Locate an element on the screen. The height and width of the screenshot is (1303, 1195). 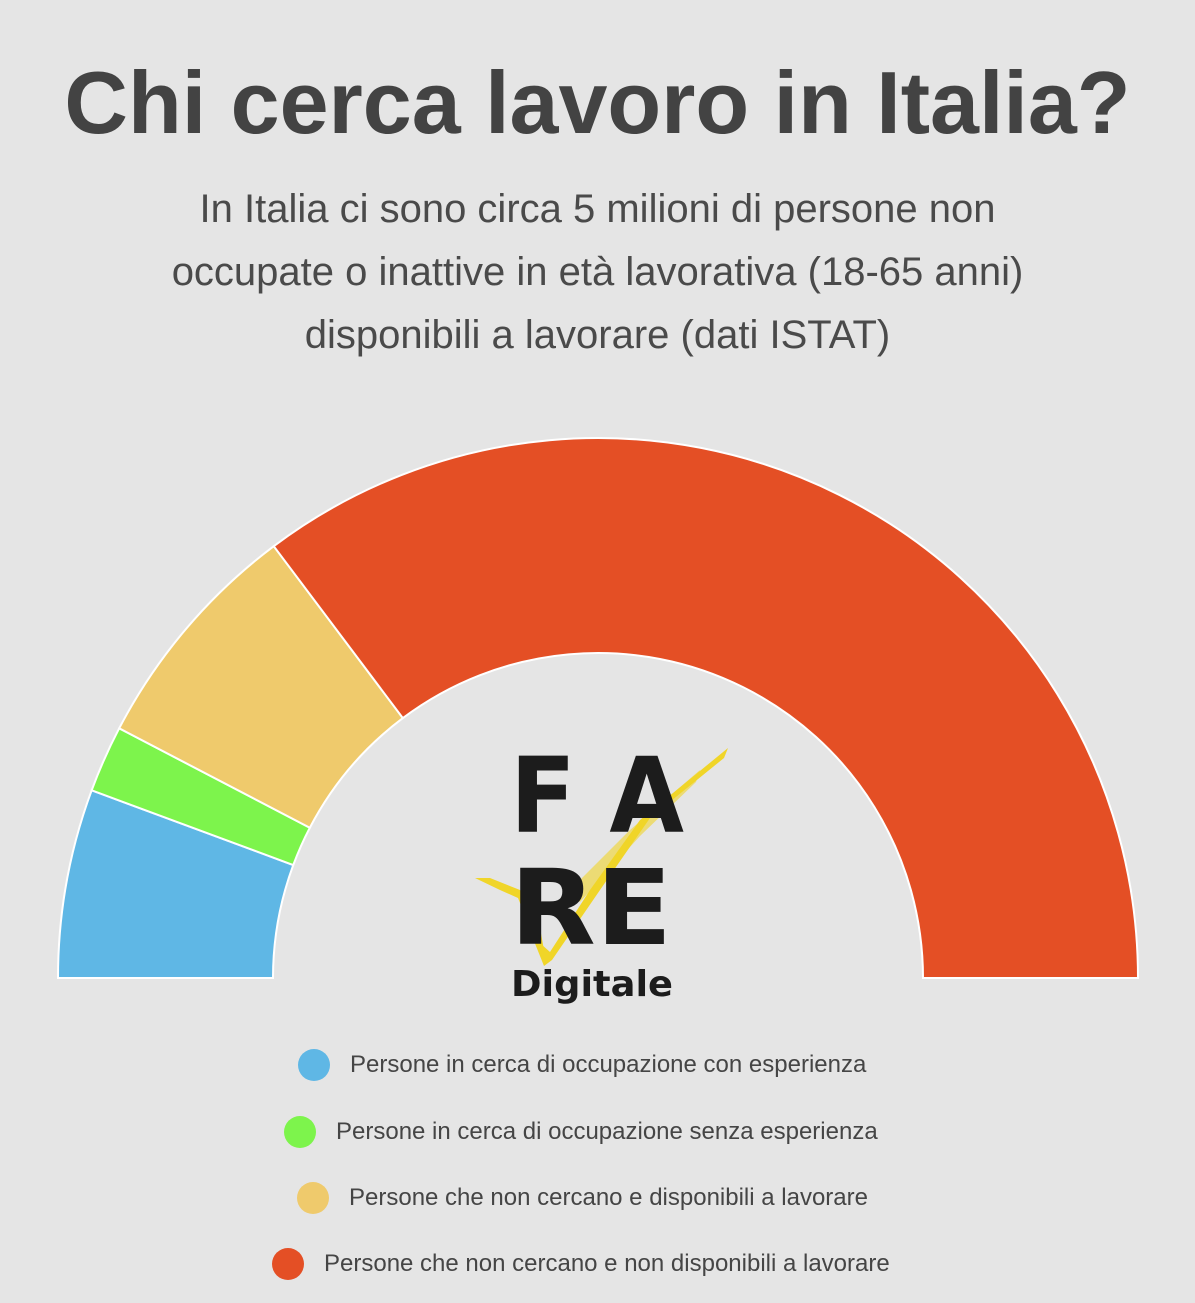
fare-digitale-logo: F A RE Digitale is located at coordinates (601, 872).